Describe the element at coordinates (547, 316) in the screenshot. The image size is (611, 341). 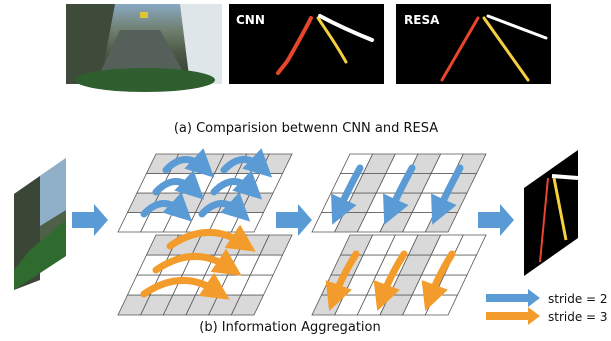
I see `legend-item-stride3: stride = 3` at that location.